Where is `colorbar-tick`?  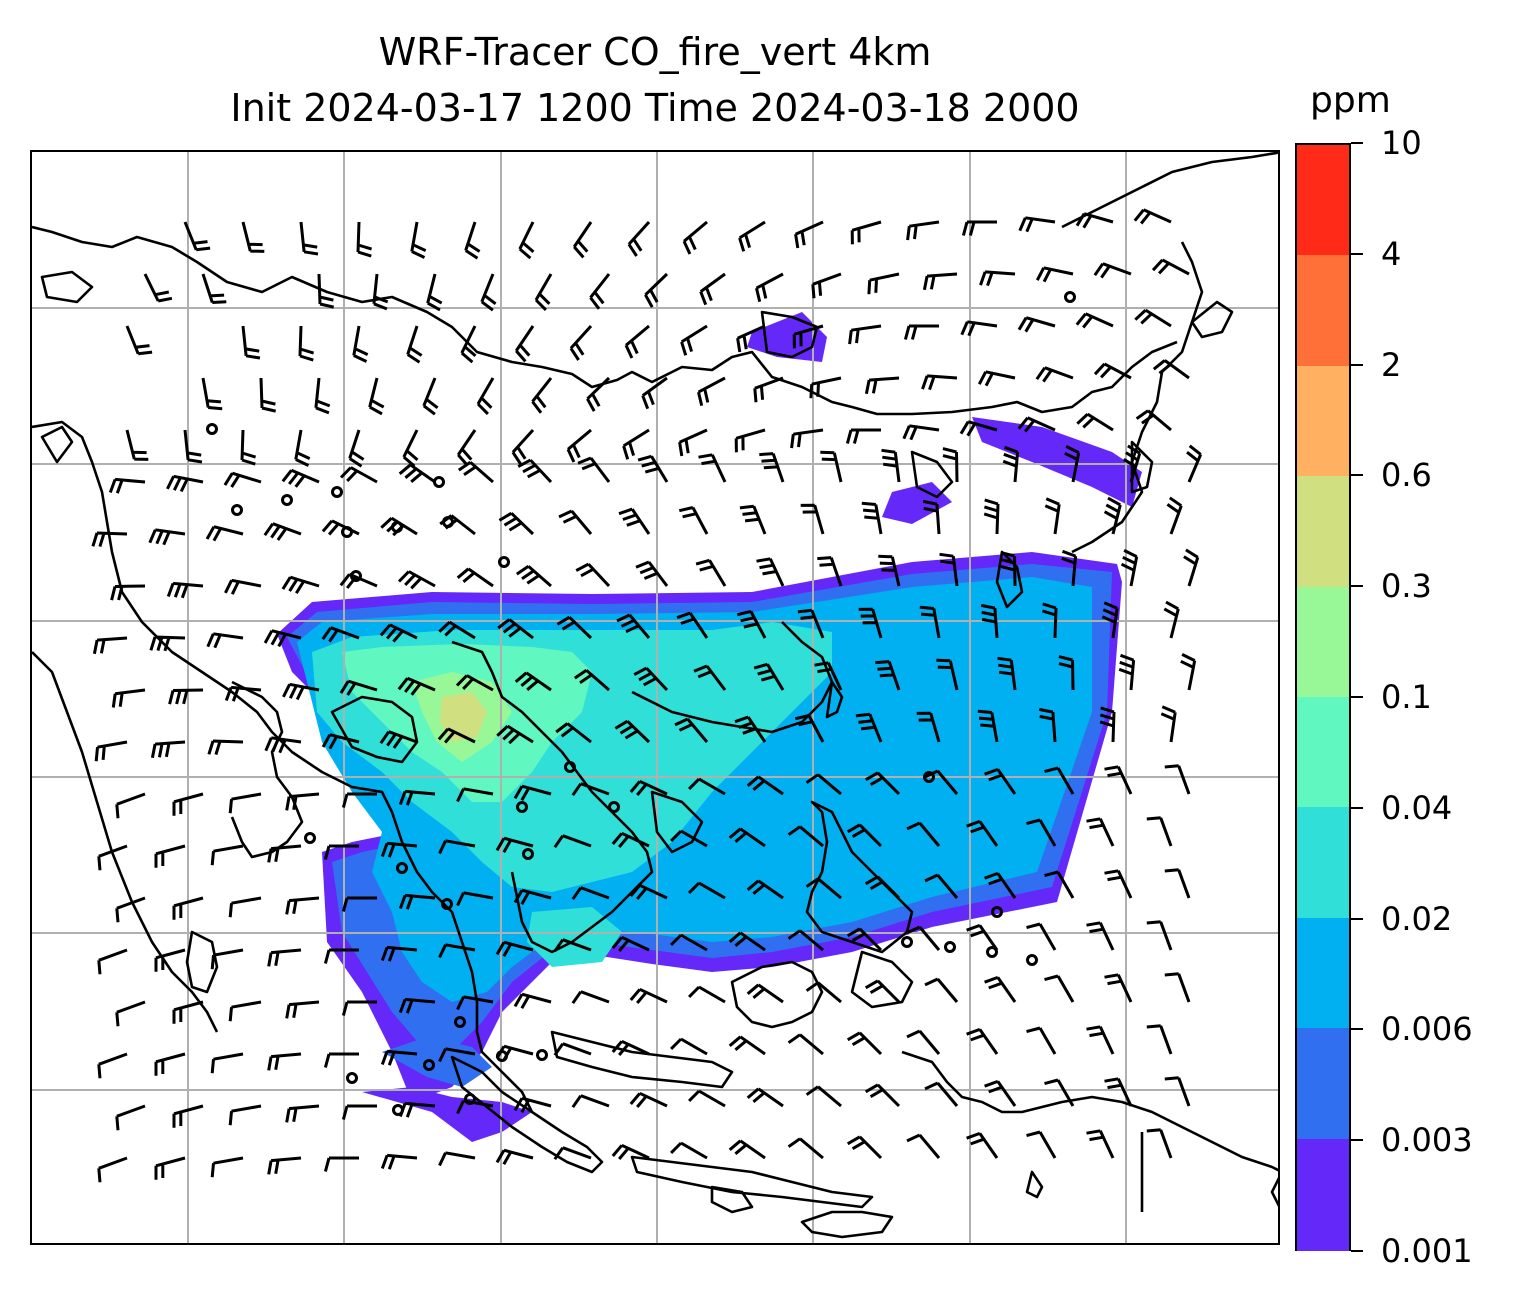 colorbar-tick is located at coordinates (1357, 143).